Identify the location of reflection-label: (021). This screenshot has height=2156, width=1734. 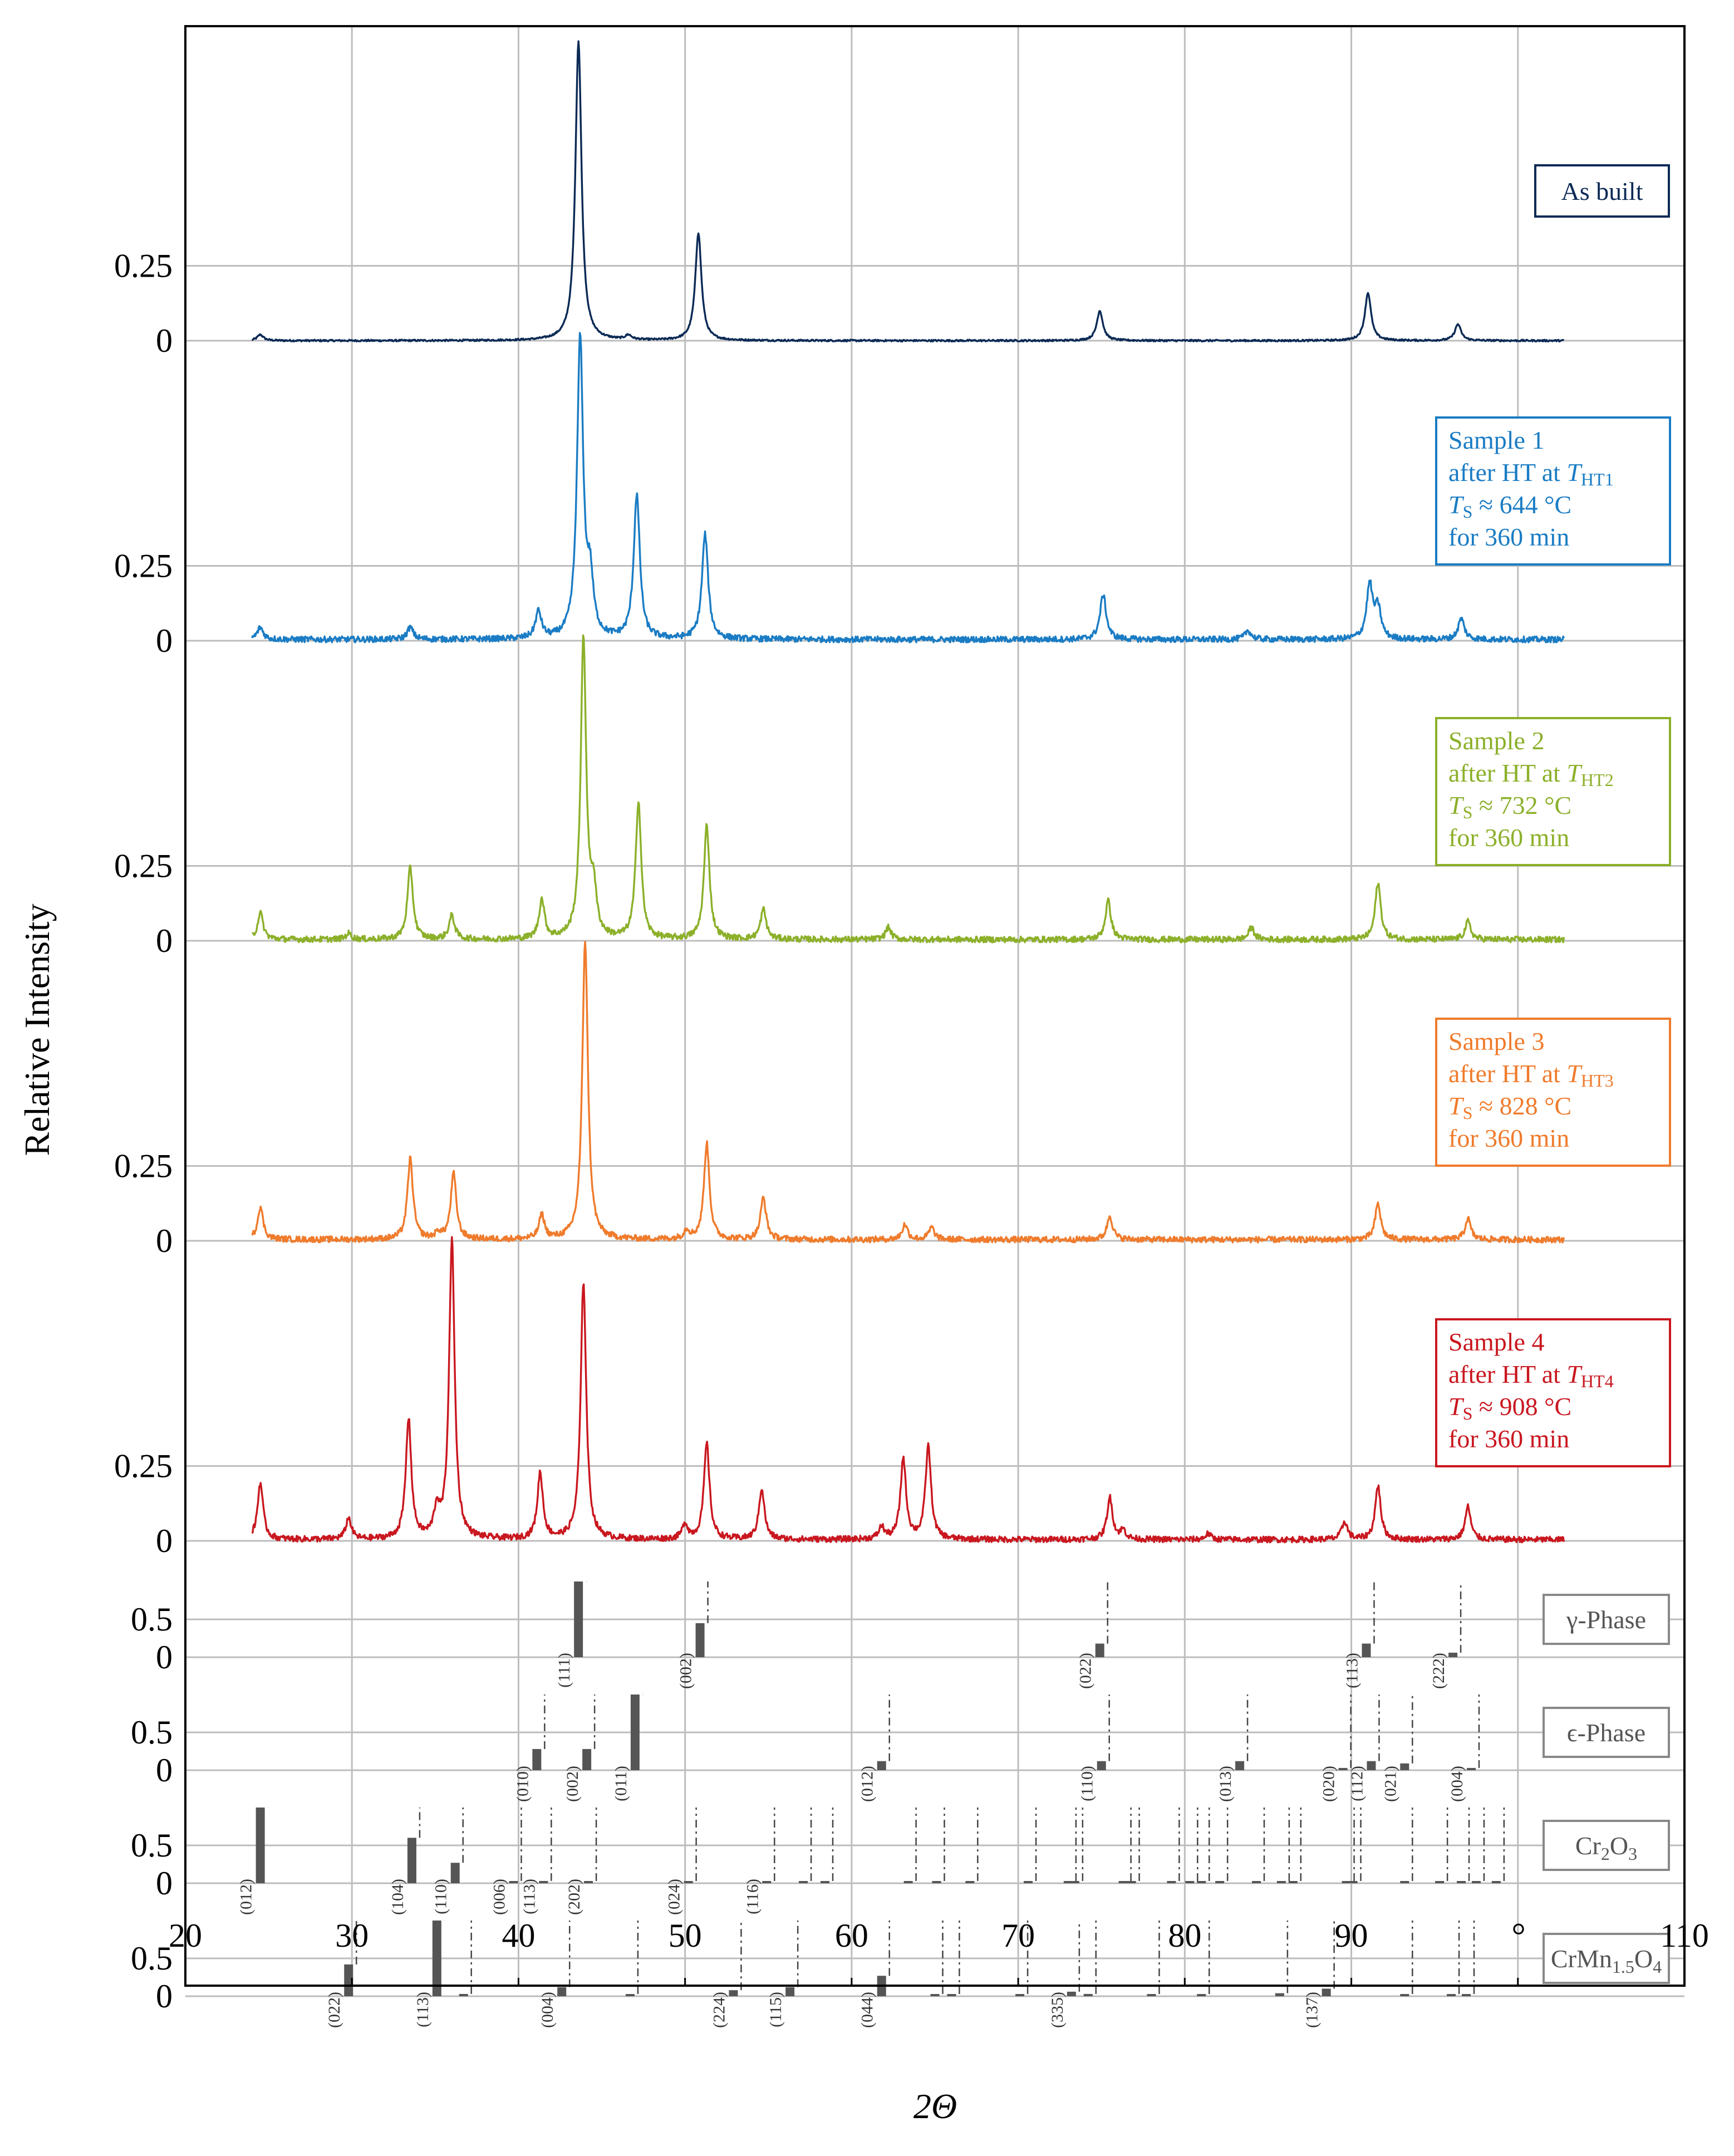
(1390, 1784).